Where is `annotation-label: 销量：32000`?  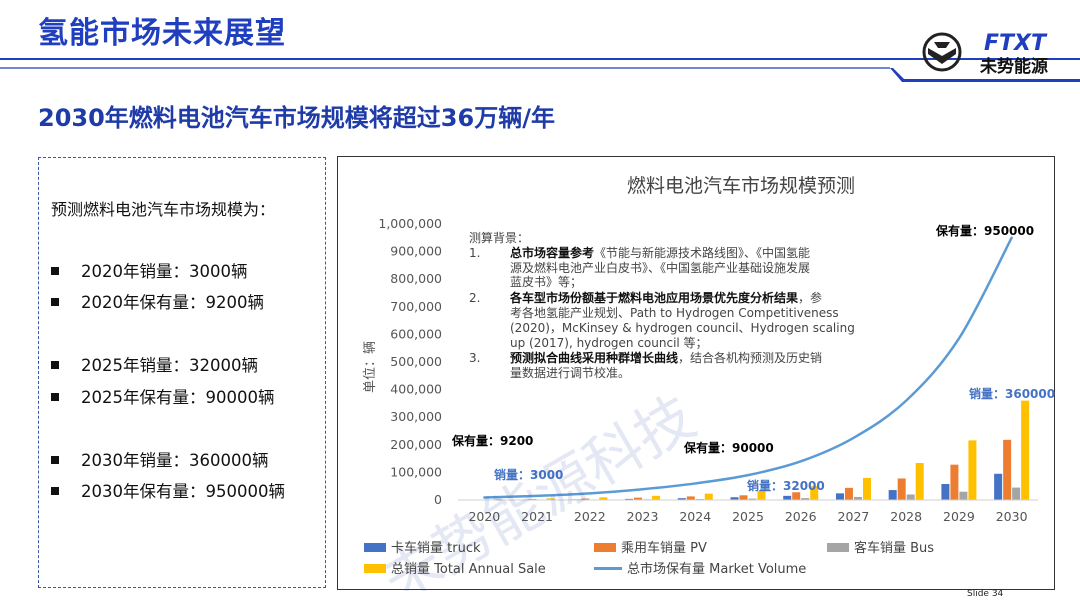
annotation-label: 销量：32000 is located at coordinates (786, 485).